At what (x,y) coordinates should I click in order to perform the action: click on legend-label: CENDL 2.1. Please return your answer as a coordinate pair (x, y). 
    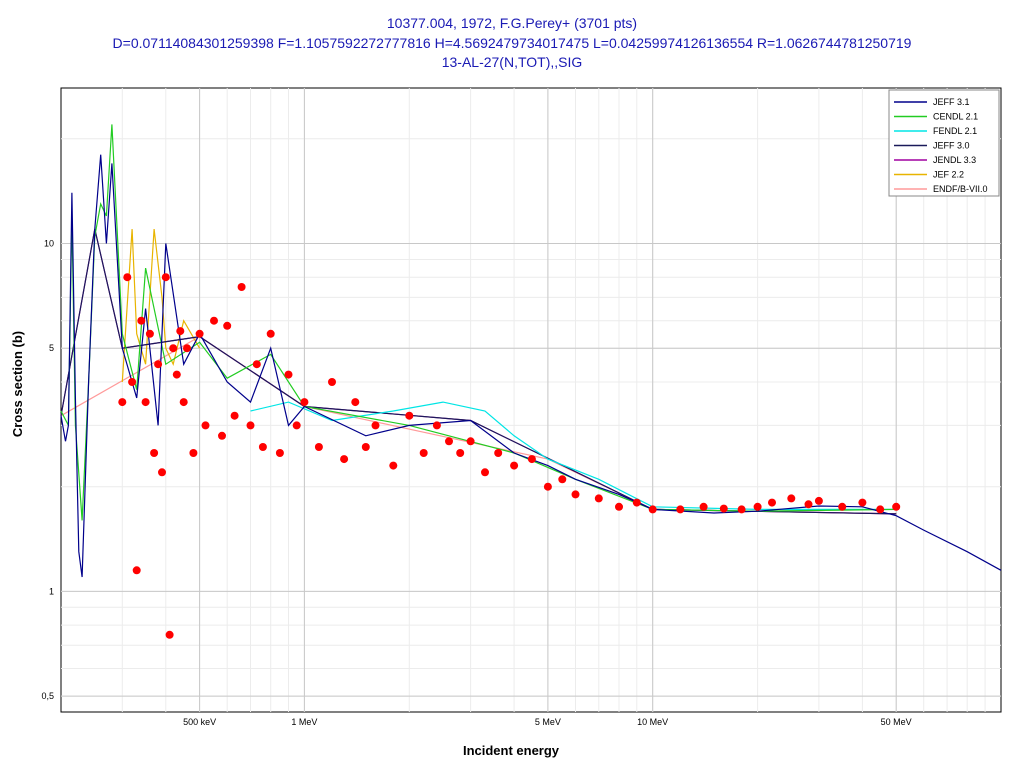
    Looking at the image, I should click on (955, 117).